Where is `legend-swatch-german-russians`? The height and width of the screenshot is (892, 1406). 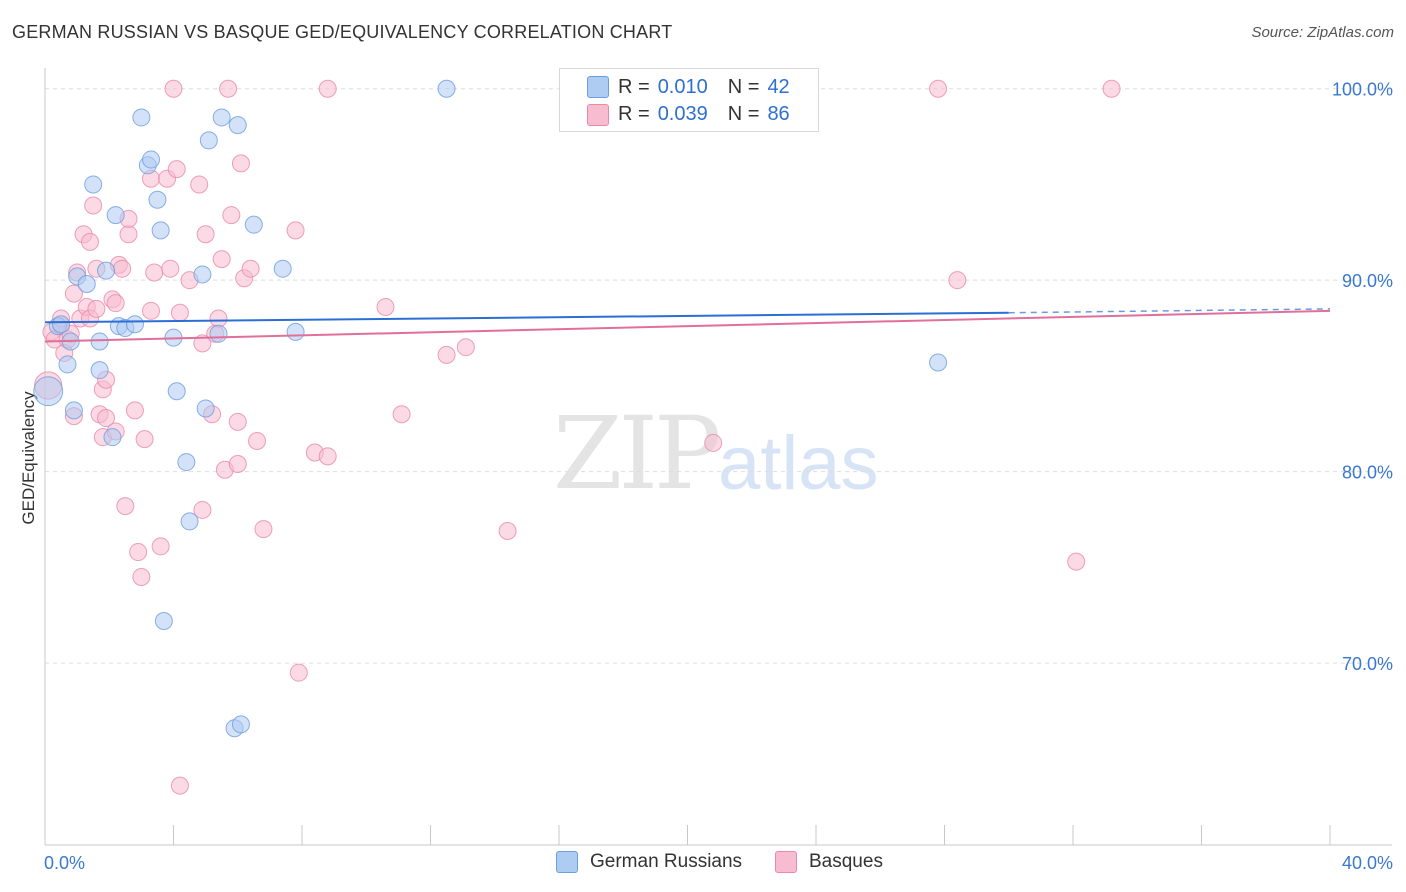 legend-swatch-german-russians is located at coordinates (598, 87).